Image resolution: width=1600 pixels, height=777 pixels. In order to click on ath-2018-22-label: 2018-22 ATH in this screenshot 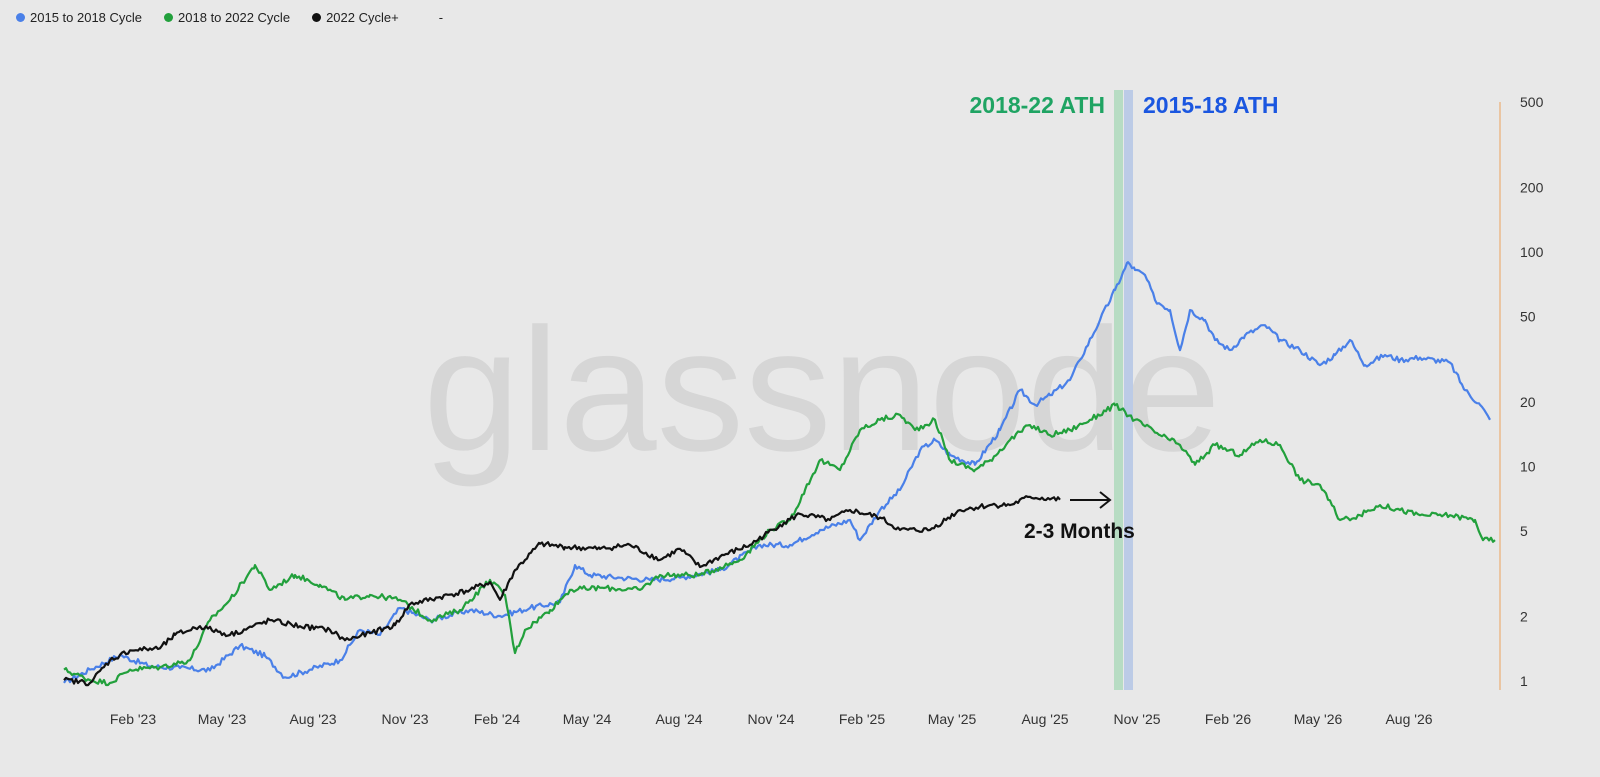, I will do `click(1037, 105)`.